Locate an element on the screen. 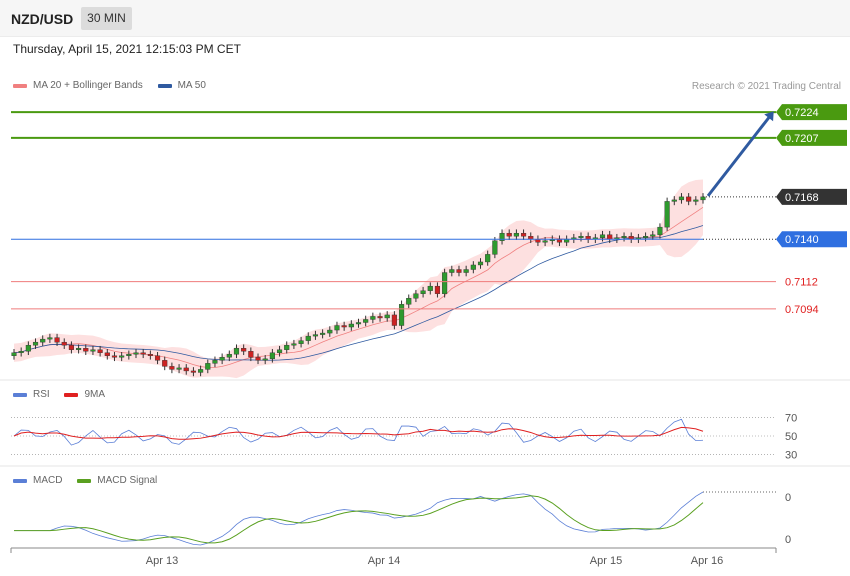 The height and width of the screenshot is (576, 850). rsi-swatch is located at coordinates (20, 394).